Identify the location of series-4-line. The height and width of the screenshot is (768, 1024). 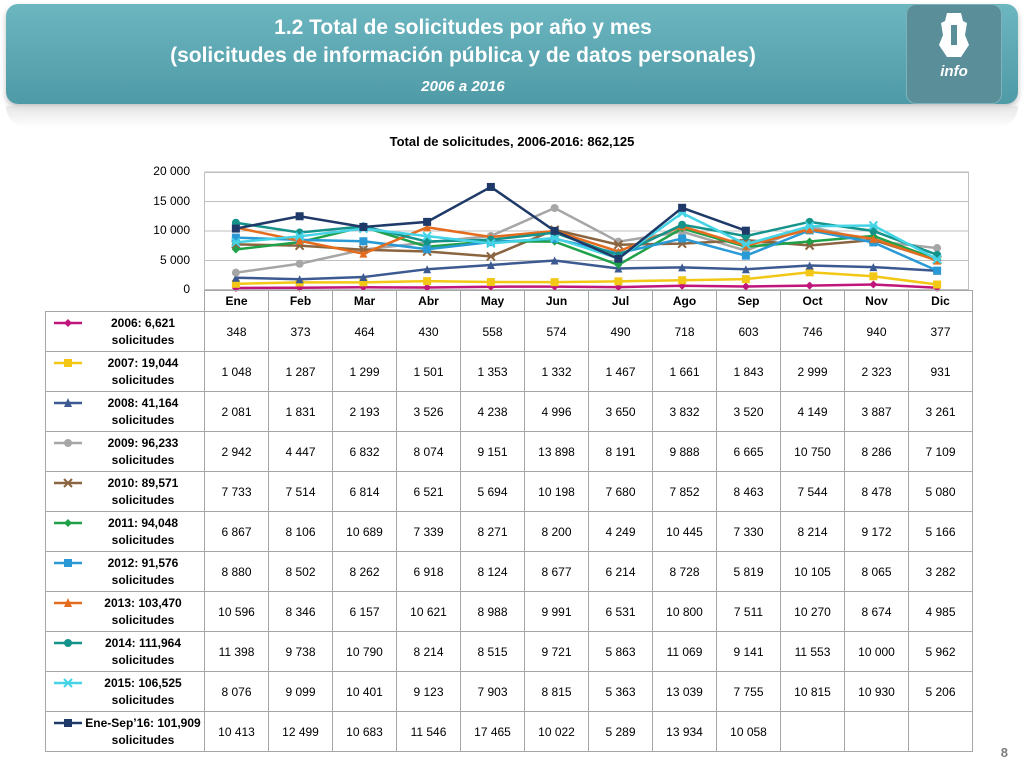
(586, 245).